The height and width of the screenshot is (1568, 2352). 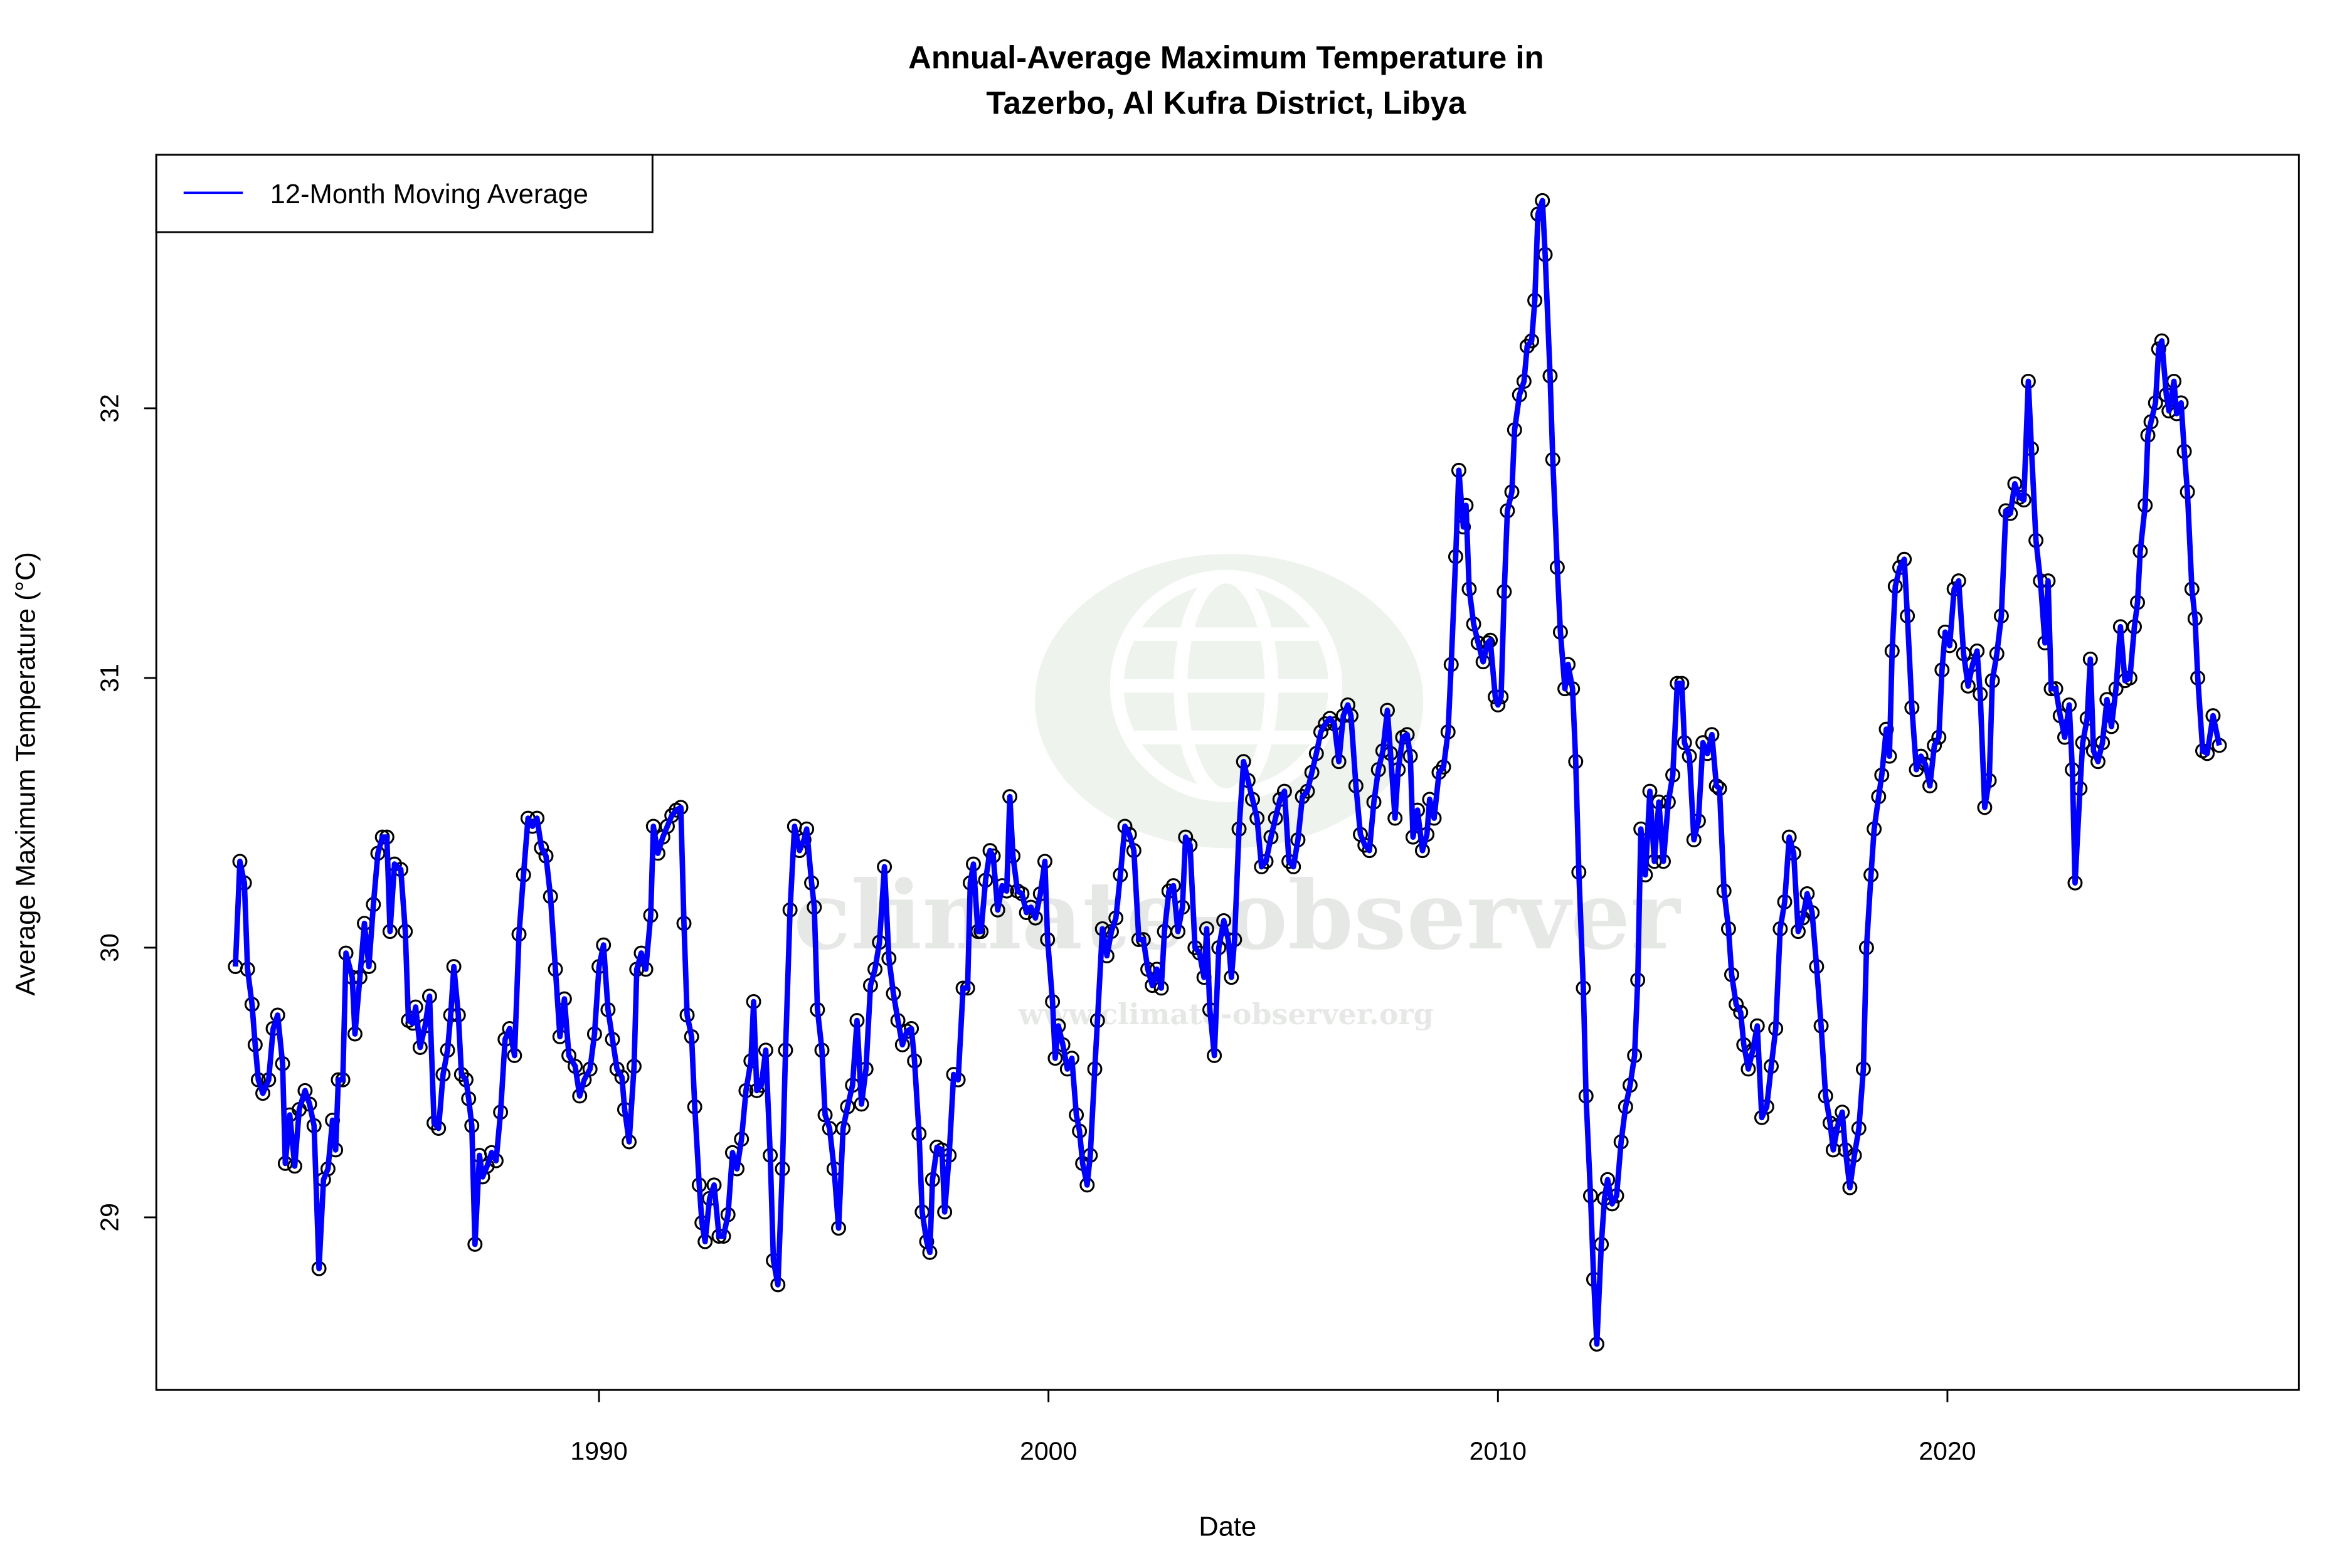 What do you see at coordinates (1226, 102) in the screenshot?
I see `chart-title-line-2: Tazerbo, Al Kufra District, Libya` at bounding box center [1226, 102].